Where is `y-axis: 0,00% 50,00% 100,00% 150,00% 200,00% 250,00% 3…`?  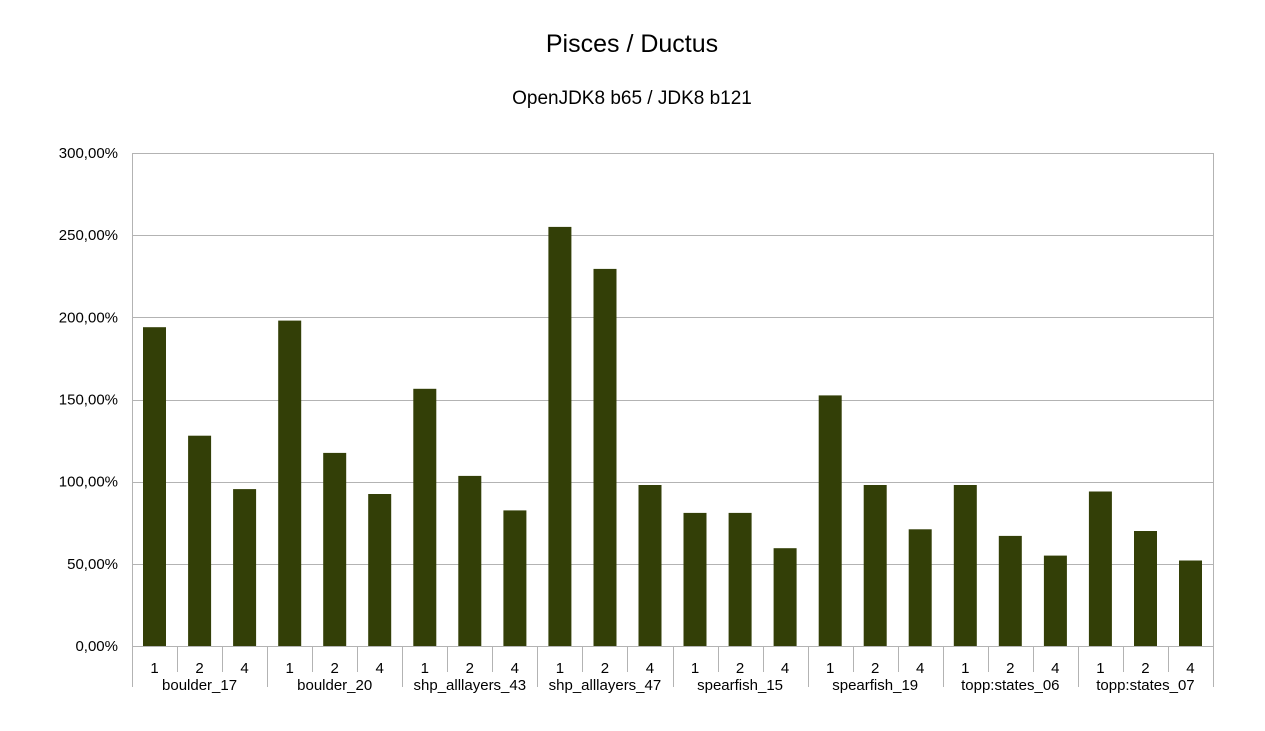
y-axis: 0,00% 50,00% 100,00% 150,00% 200,00% 250,00% 3… is located at coordinates (88, 400).